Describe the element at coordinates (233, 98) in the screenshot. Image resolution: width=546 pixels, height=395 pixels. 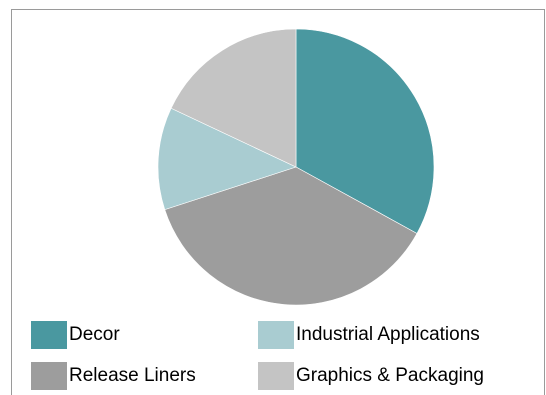
I see `pie-slice-graphics-packaging` at that location.